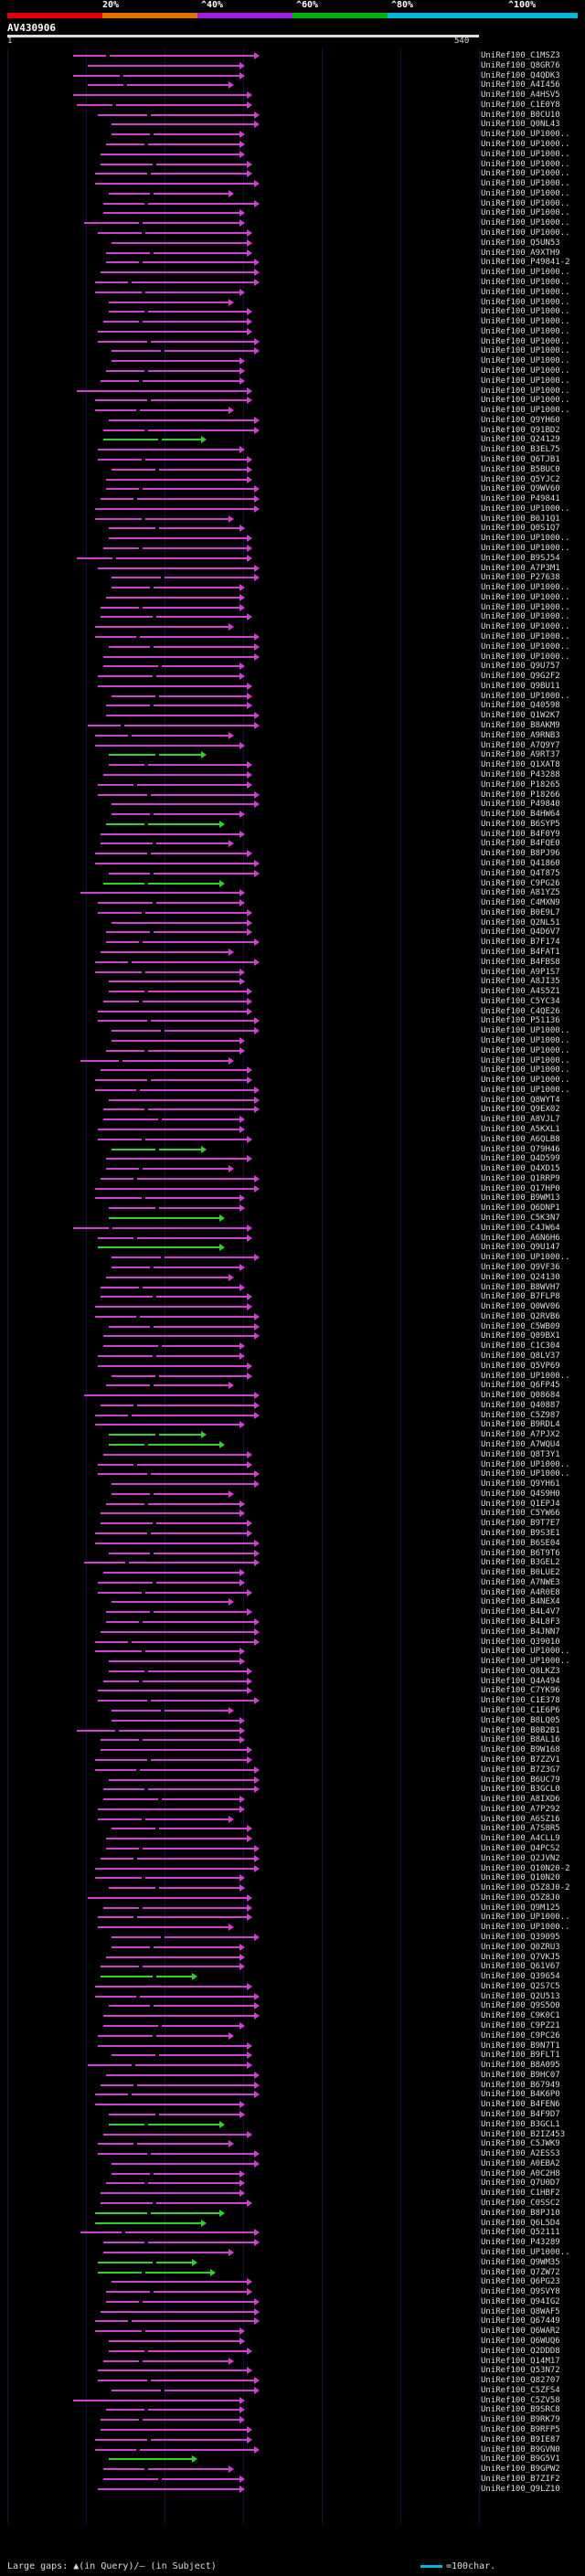  Describe the element at coordinates (520, 1770) in the screenshot. I see `hit-label: UniRef100_B7Z3G7` at that location.